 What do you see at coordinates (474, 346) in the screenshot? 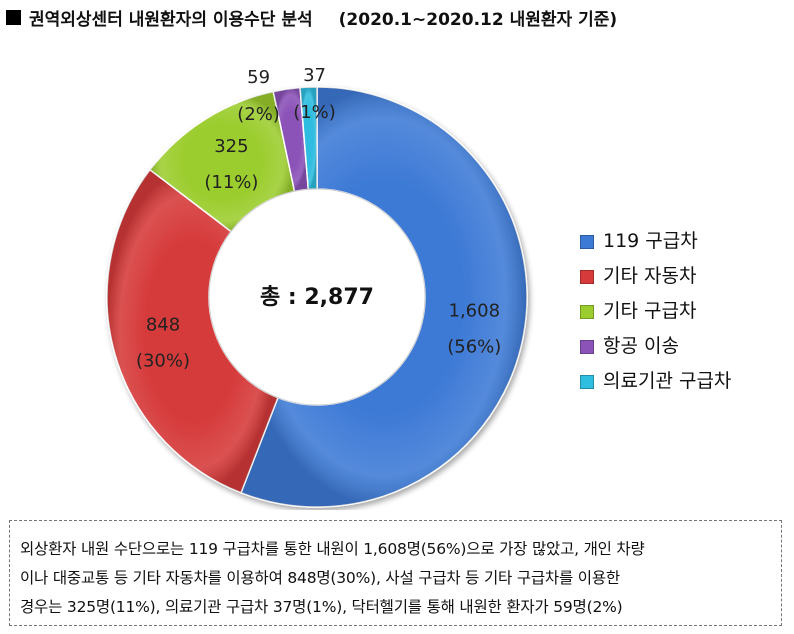
I see `slice-percent-label: (56%)` at bounding box center [474, 346].